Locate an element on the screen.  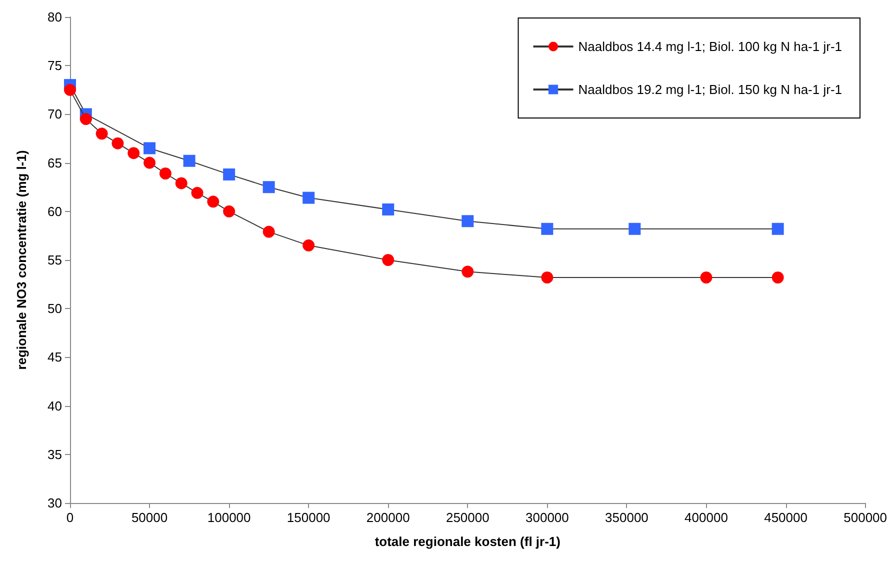
y-tick-label: 35 is located at coordinates (55, 454).